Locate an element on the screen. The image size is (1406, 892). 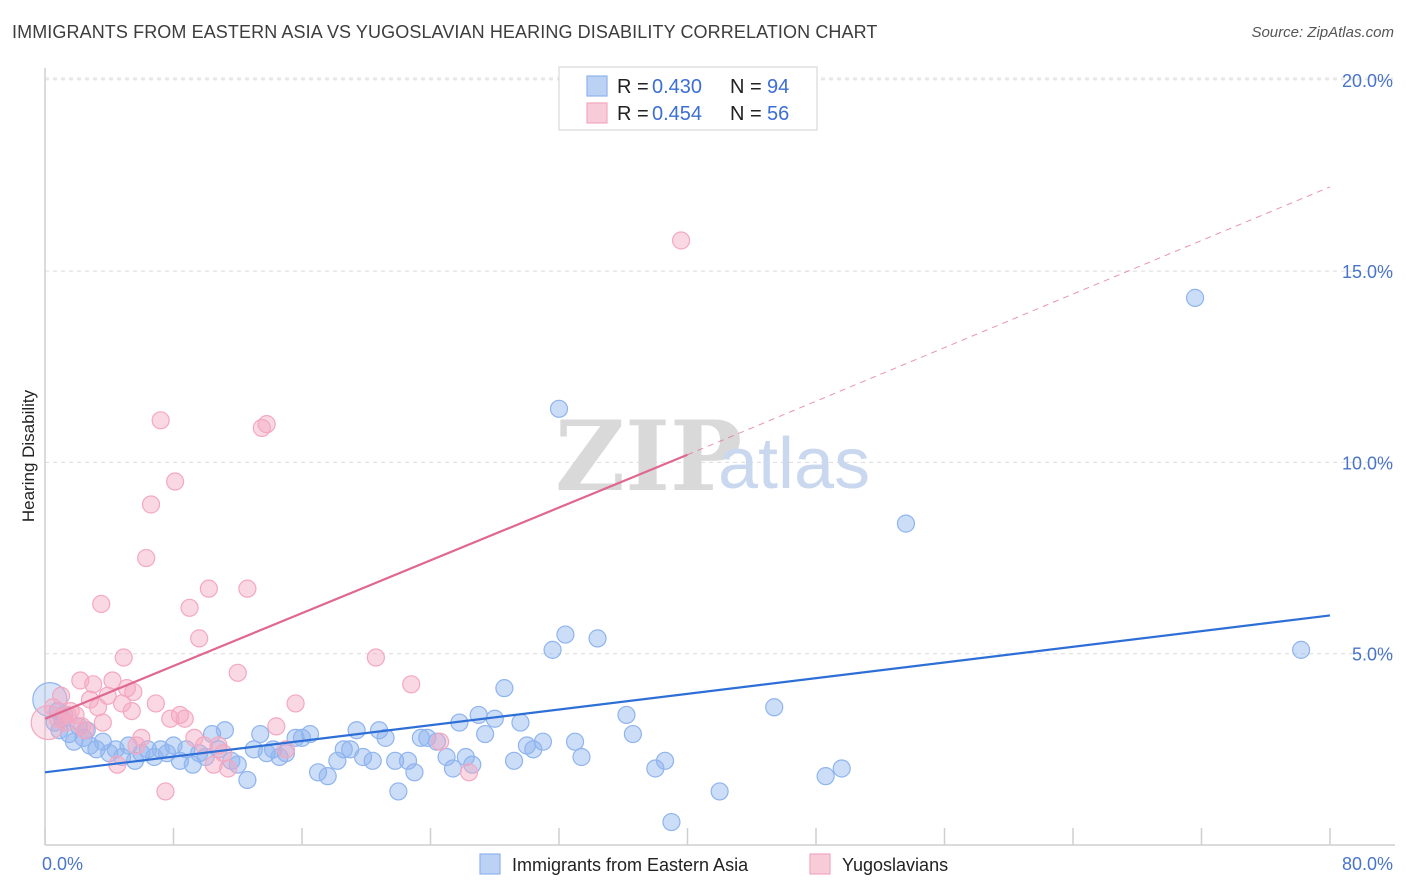
legend-r-label-0: R = is located at coordinates (633, 87).